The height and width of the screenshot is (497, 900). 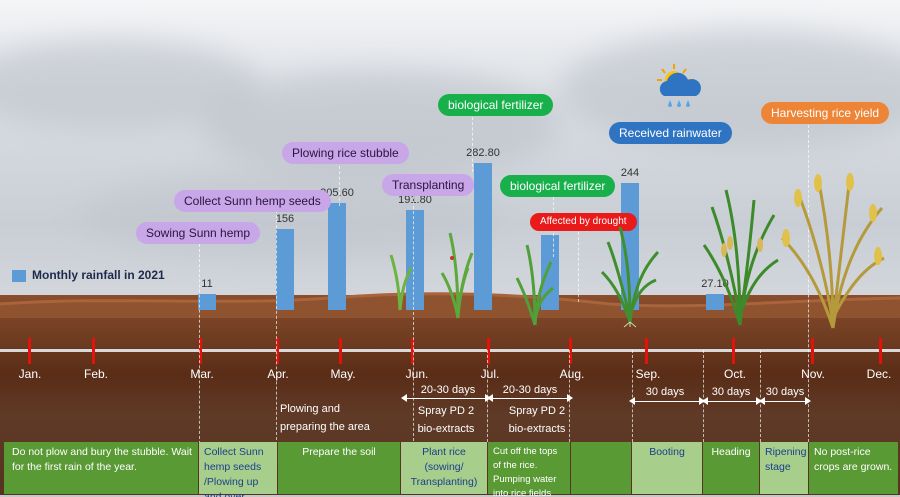 What do you see at coordinates (202, 374) in the screenshot?
I see `month-label: Mar.` at bounding box center [202, 374].